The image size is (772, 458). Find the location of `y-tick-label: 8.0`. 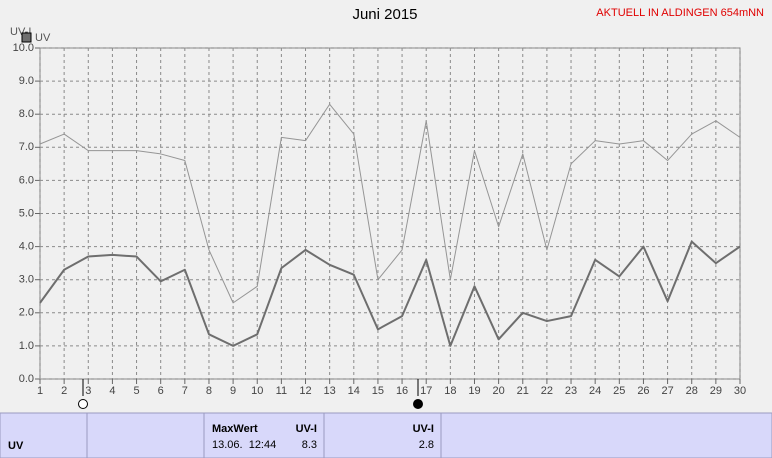

y-tick-label: 8.0 is located at coordinates (26, 114).